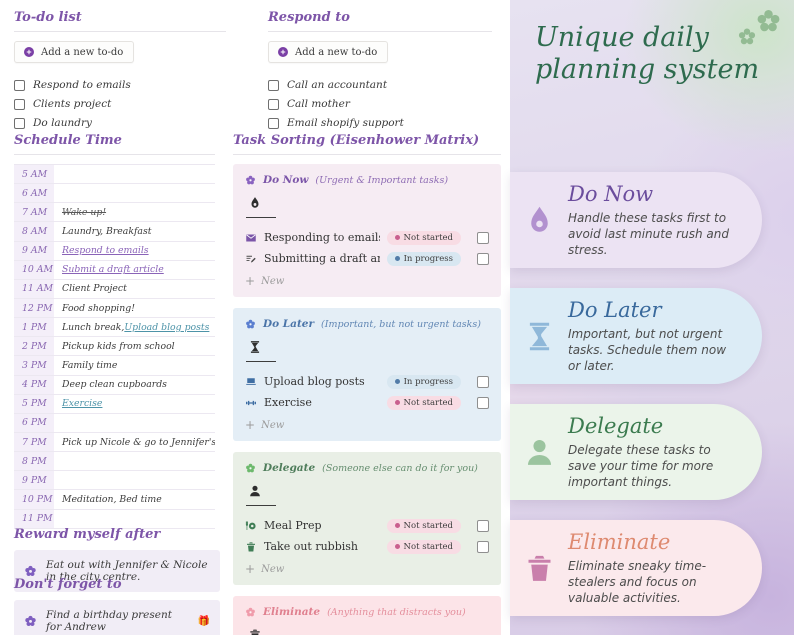 The image size is (794, 635). What do you see at coordinates (105, 251) in the screenshot?
I see `schedule-entry-link: Respond to emails` at bounding box center [105, 251].